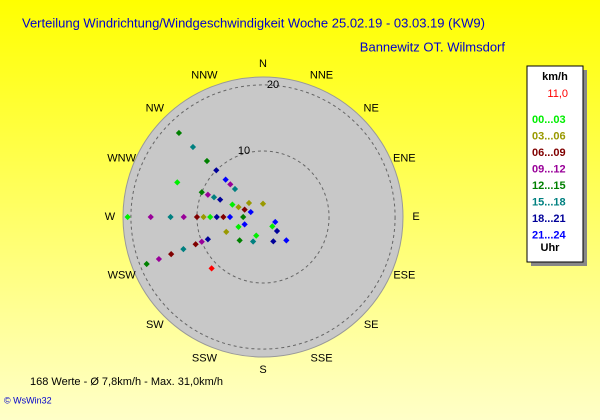 The image size is (600, 420). What do you see at coordinates (263, 64) in the screenshot?
I see `direction-label: N` at bounding box center [263, 64].